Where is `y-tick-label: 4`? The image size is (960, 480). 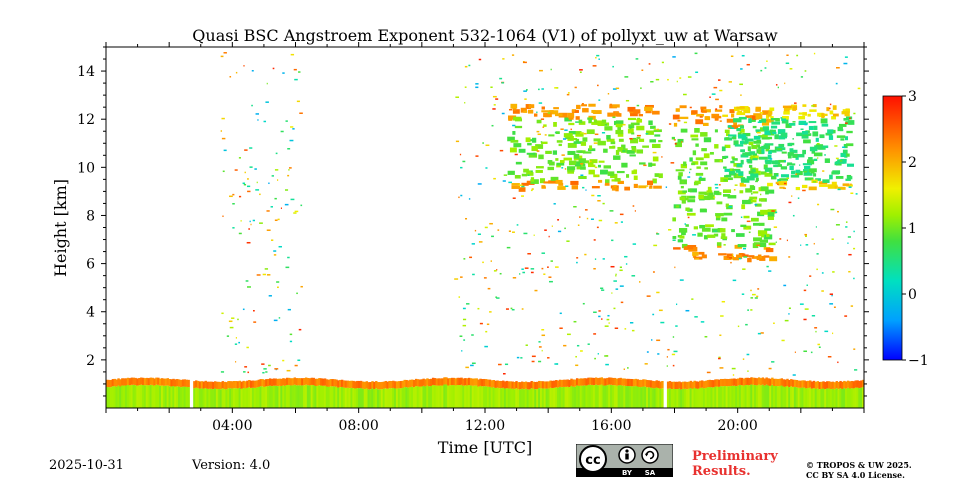 y-tick-label: 4 is located at coordinates (90, 313).